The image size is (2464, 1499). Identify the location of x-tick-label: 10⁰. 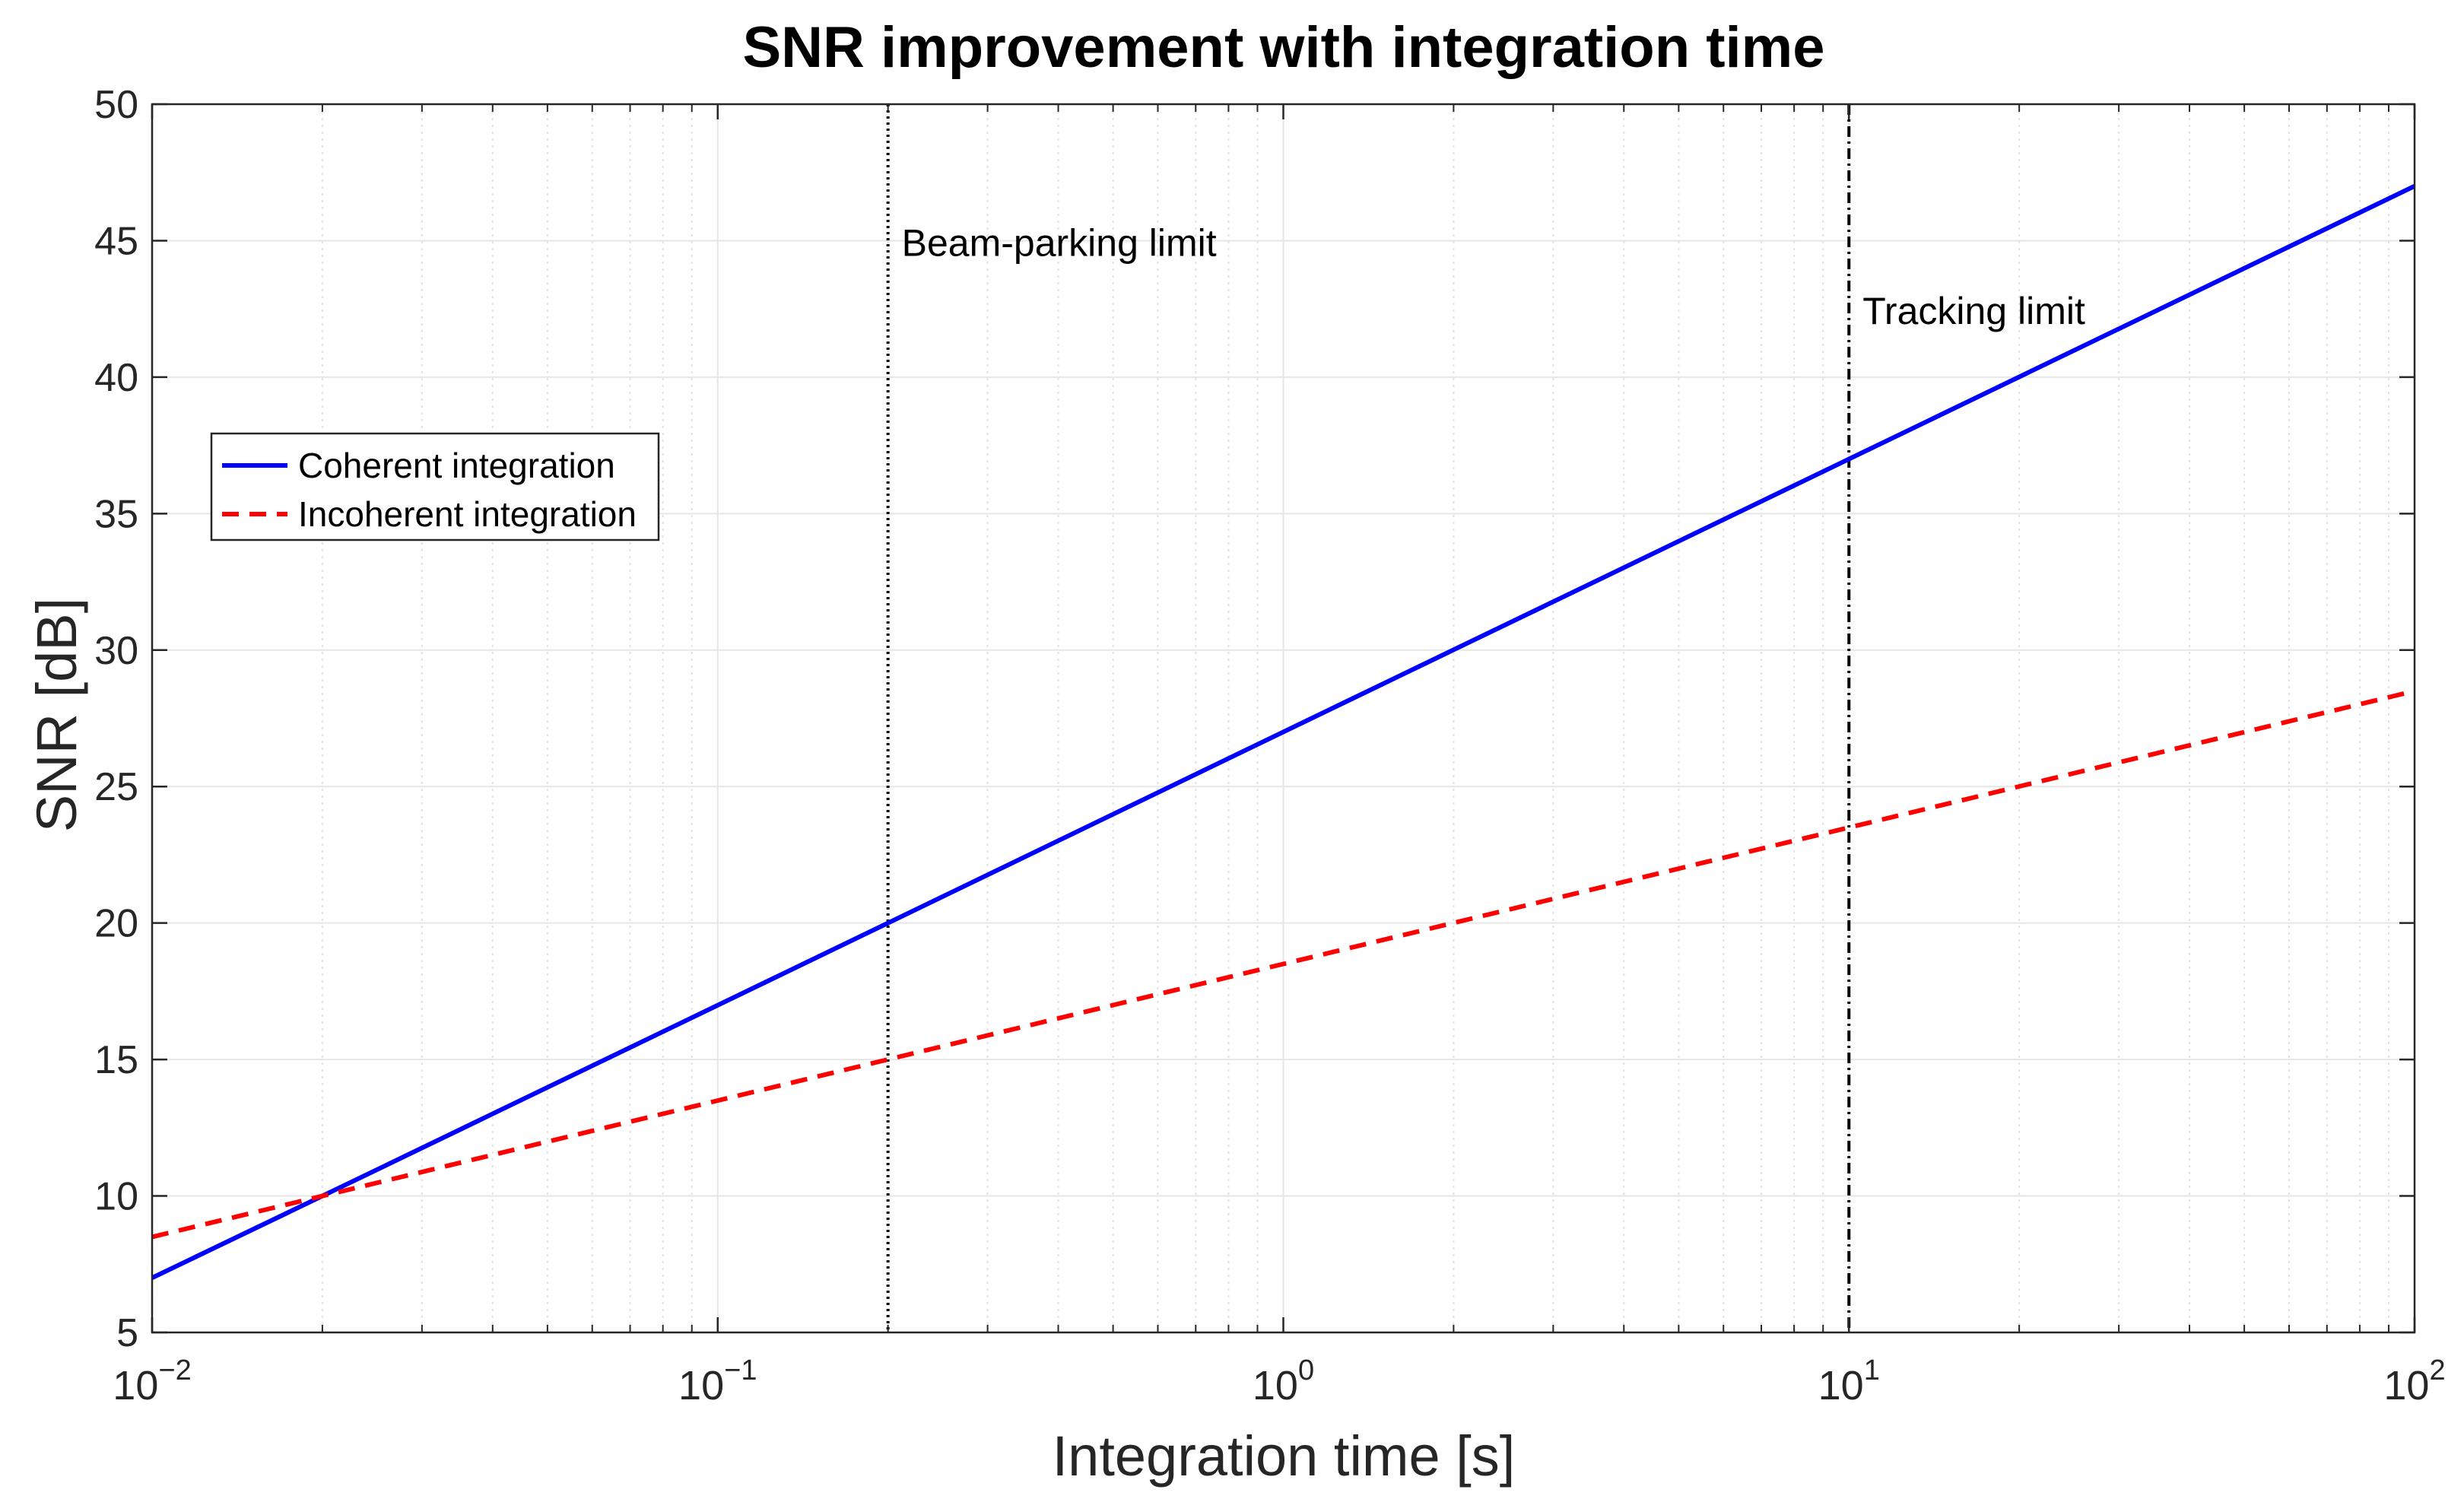
(1283, 1381).